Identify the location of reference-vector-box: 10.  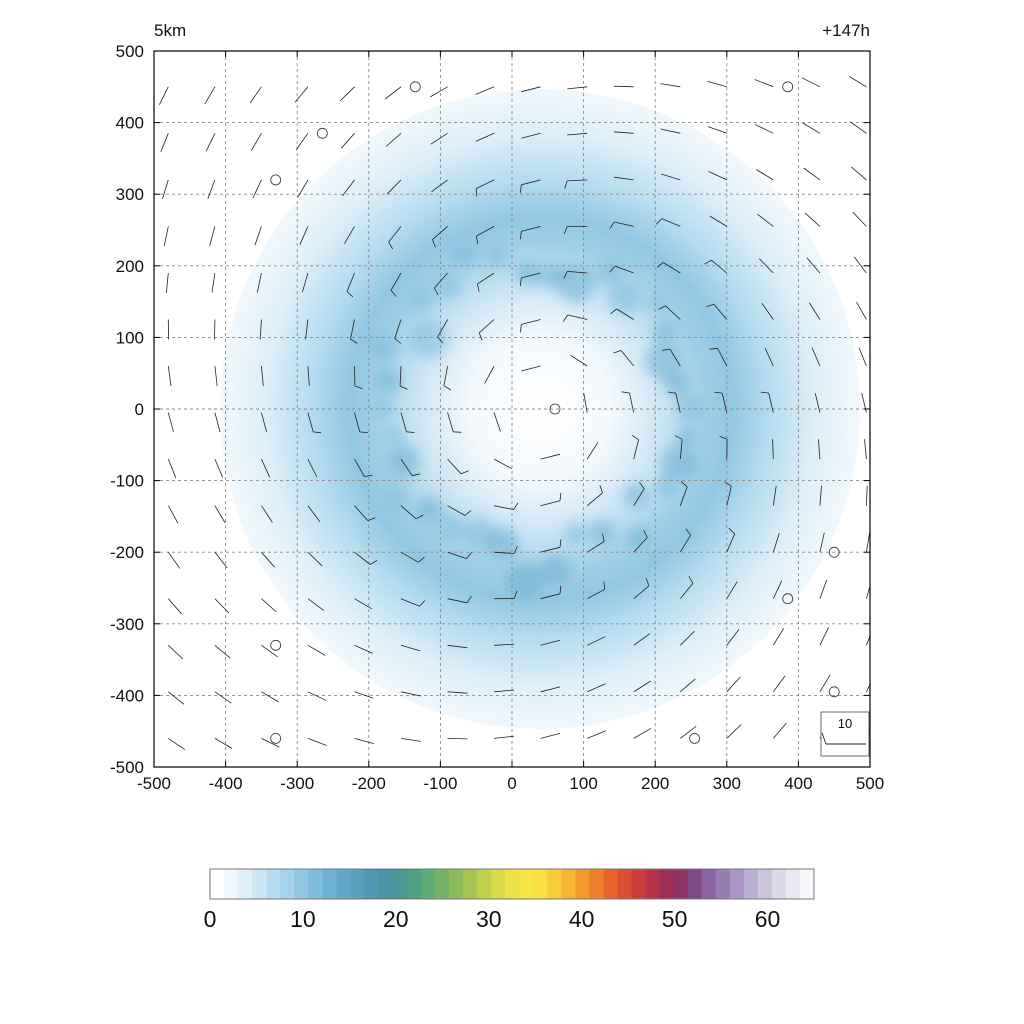
(845, 734).